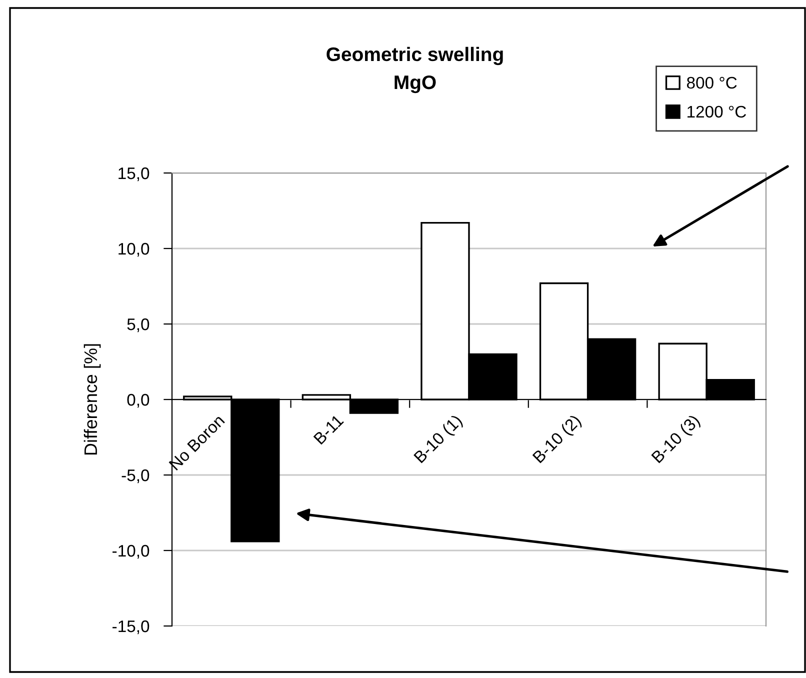  I want to click on y-tick-label: 10,0, so click(134, 249).